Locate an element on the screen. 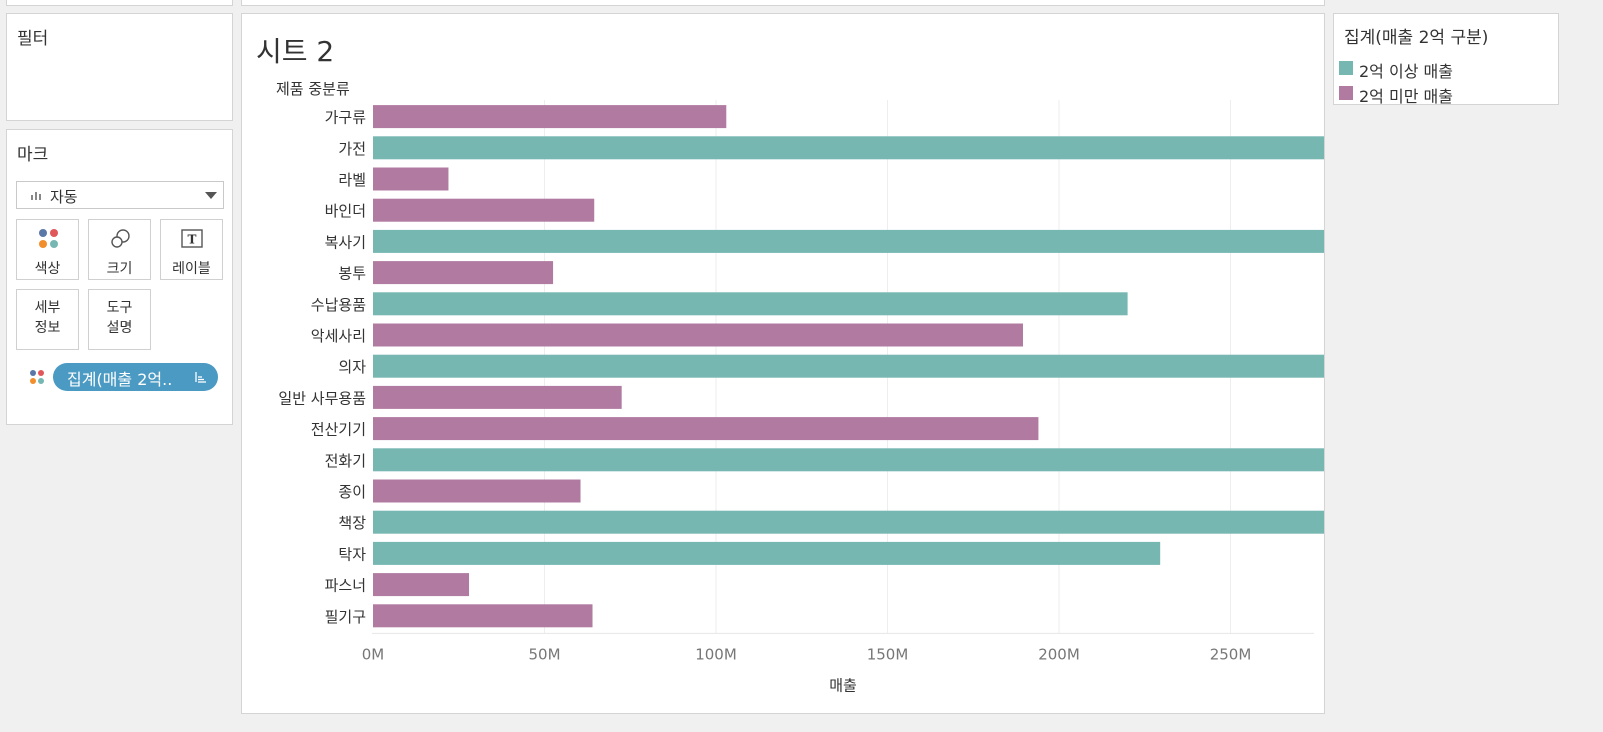  svg-text: T is located at coordinates (192, 240).